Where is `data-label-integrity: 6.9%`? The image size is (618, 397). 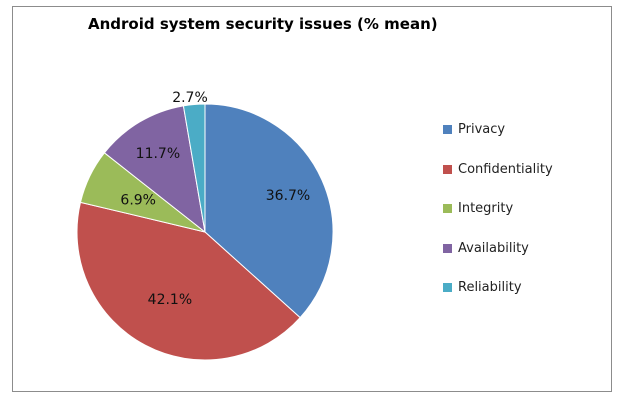 data-label-integrity: 6.9% is located at coordinates (138, 201).